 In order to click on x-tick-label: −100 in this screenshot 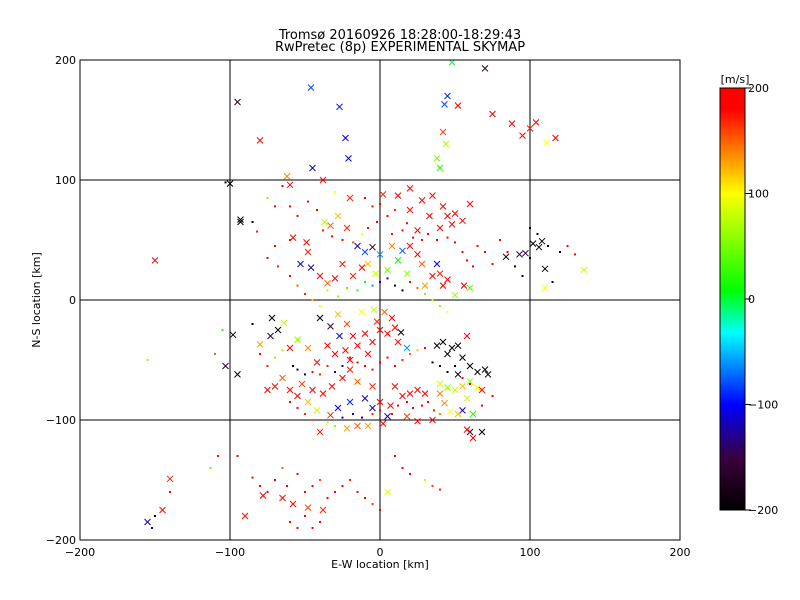, I will do `click(230, 552)`.